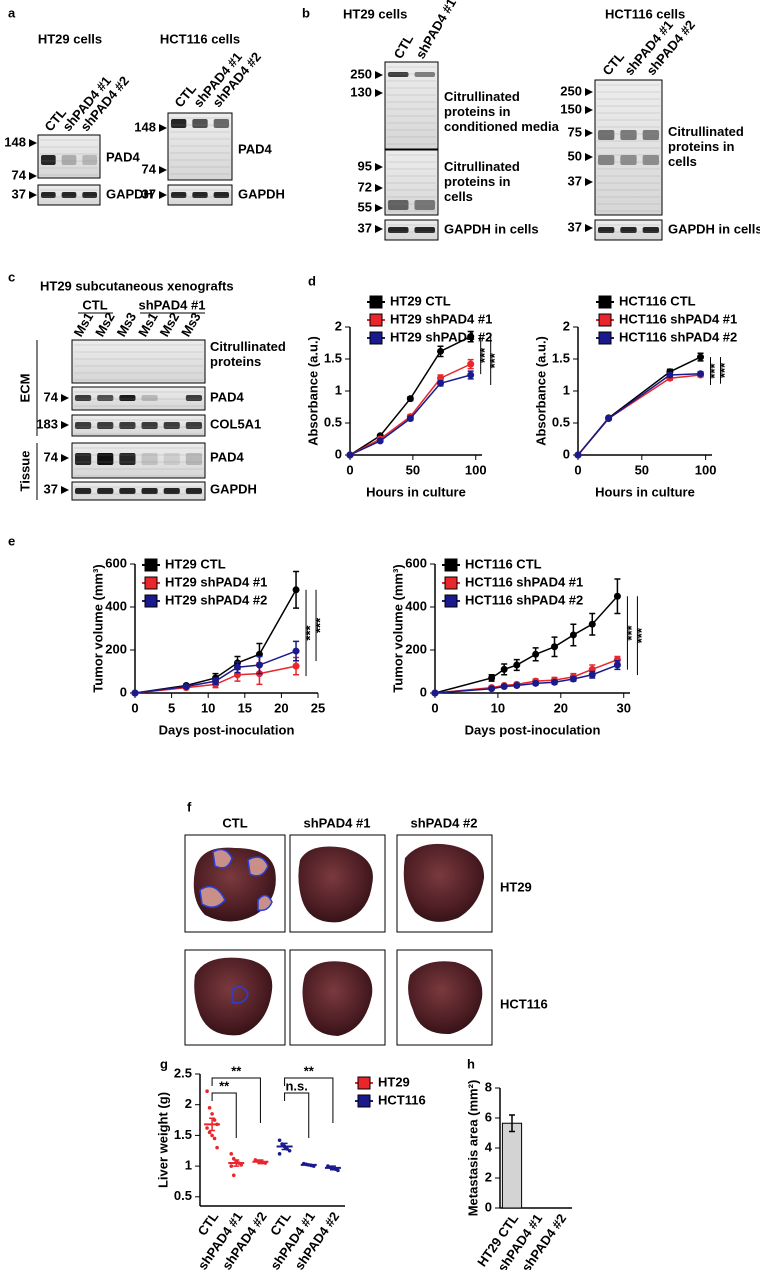  Describe the element at coordinates (123, 156) in the screenshot. I see `band-label: PAD4` at that location.